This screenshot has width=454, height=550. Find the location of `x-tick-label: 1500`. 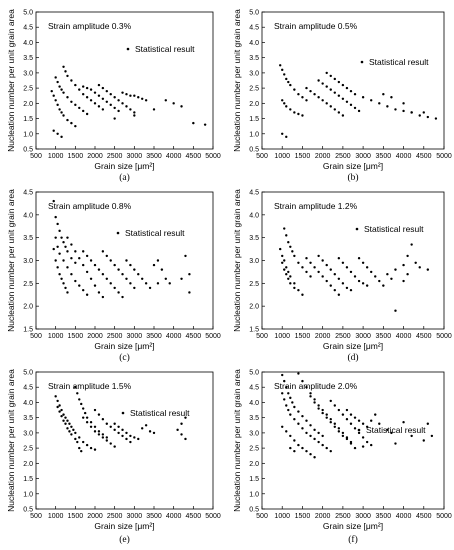

x-tick-label: 1500 is located at coordinates (303, 516).